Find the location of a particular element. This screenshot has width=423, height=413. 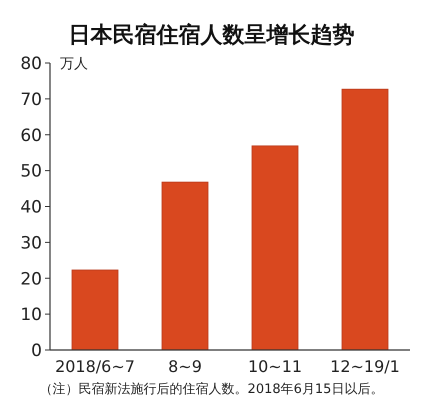

x-tick-label: 8~9 is located at coordinates (185, 366).